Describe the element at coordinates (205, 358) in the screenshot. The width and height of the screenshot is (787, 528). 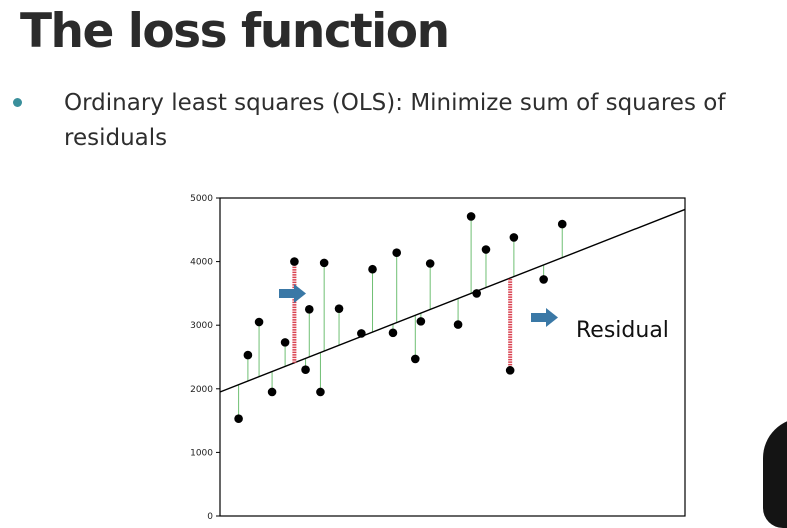
I see `y-axis-ticks: 0 1000 2000 3000 4000 5000` at that location.